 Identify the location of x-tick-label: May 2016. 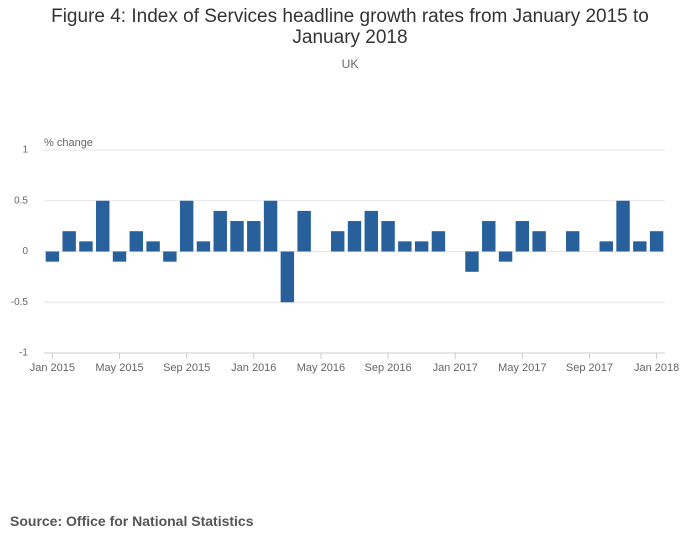
(321, 368).